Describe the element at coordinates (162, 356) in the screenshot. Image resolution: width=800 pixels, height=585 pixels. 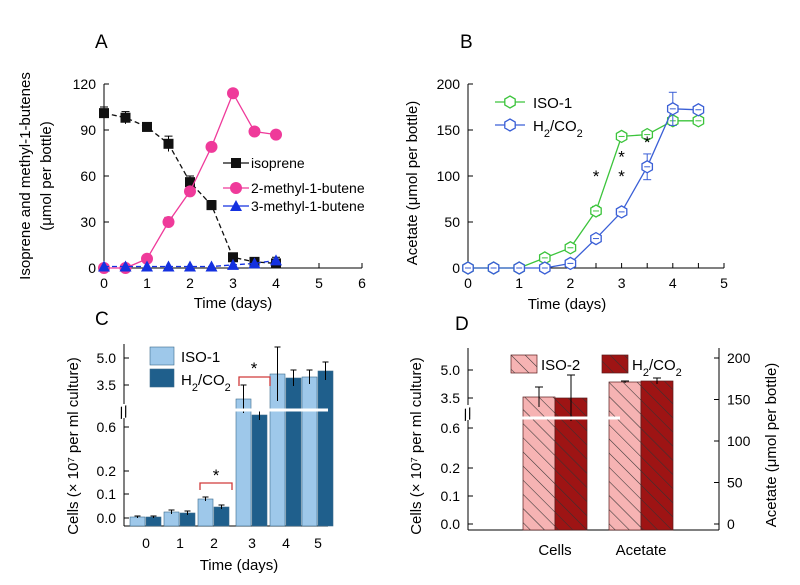
I see `panel-c-legend-swatch` at that location.